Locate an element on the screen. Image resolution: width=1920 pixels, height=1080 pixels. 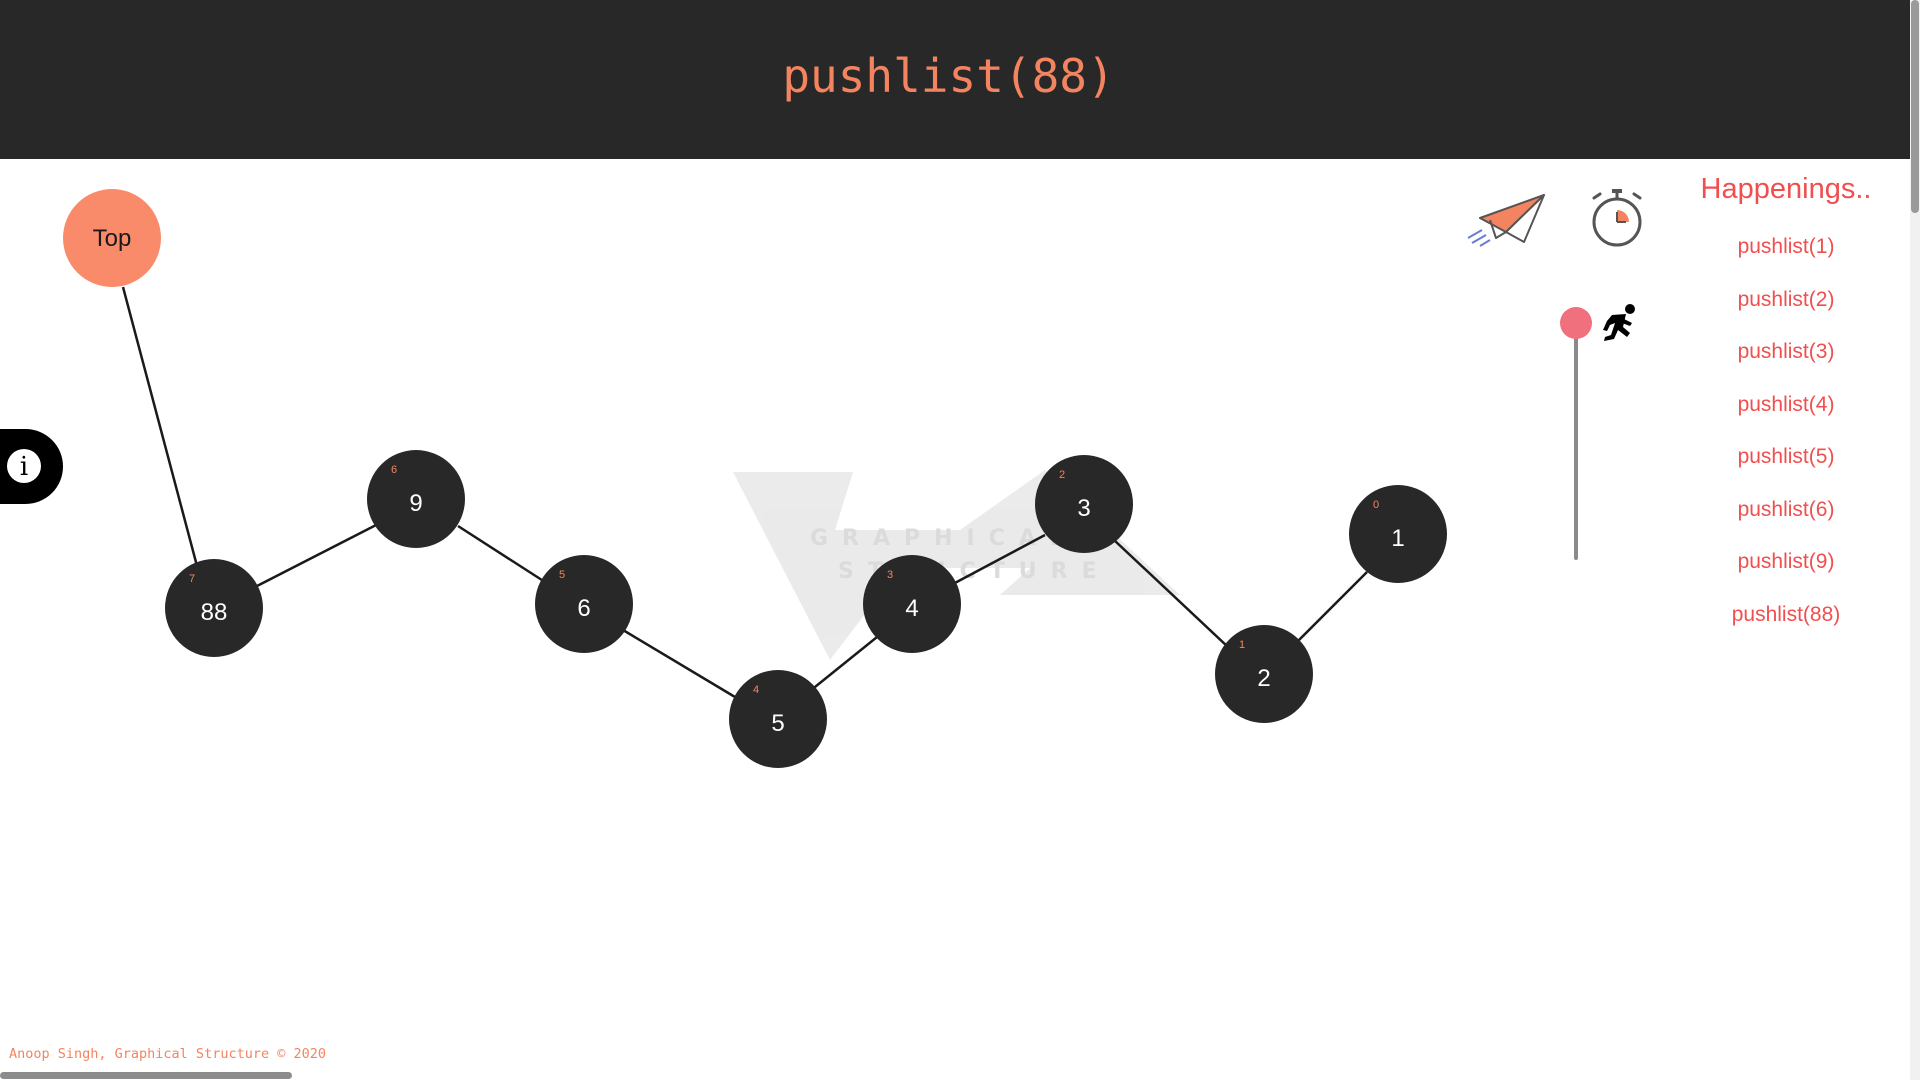
log-item: pushlist(2) is located at coordinates (1786, 299).